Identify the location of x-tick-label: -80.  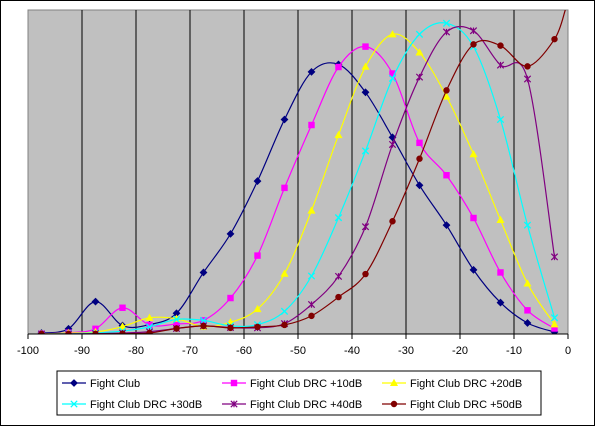
(136, 351).